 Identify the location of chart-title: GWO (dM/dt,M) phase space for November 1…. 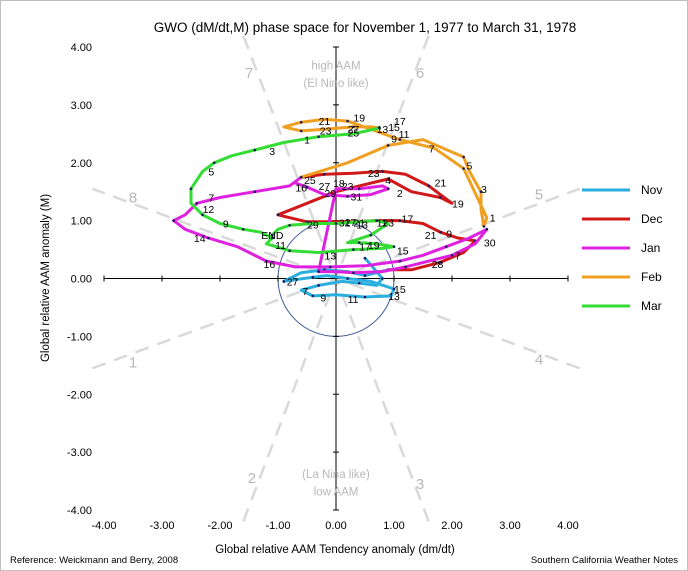
(365, 27).